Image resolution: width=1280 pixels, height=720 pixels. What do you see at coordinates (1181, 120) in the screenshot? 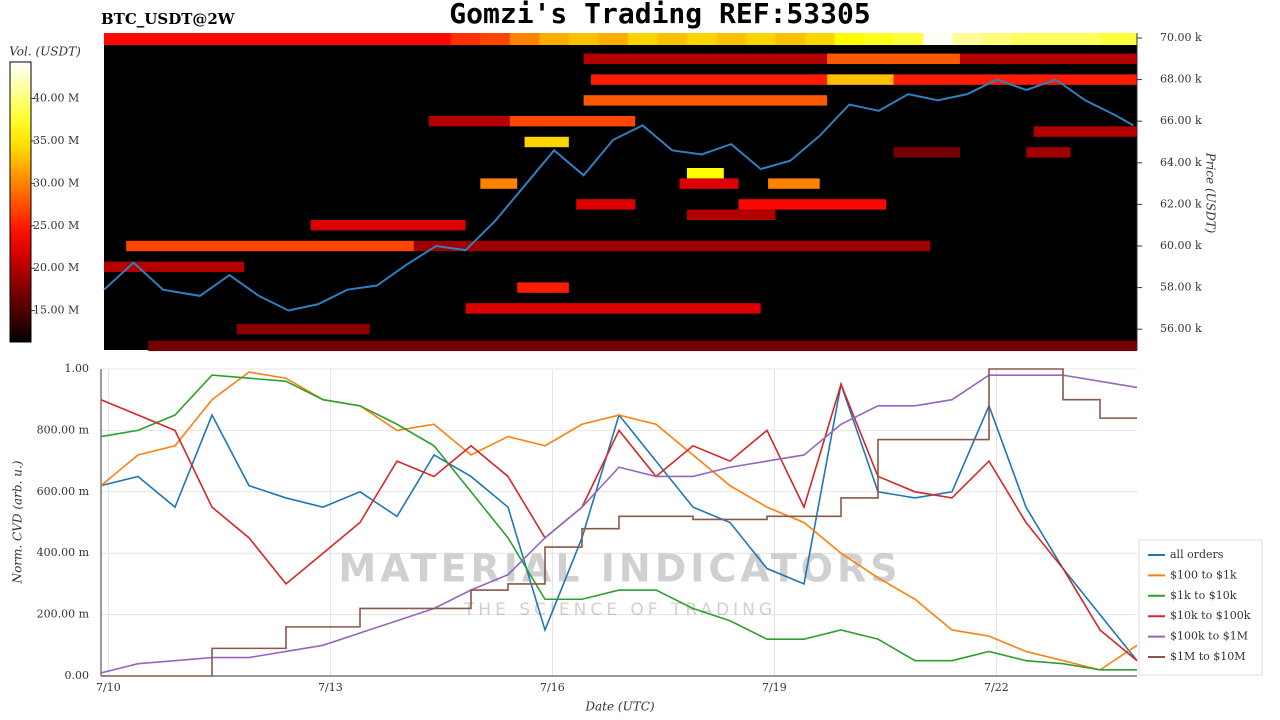
I see `y-tick-label: 66.00 k` at bounding box center [1181, 120].